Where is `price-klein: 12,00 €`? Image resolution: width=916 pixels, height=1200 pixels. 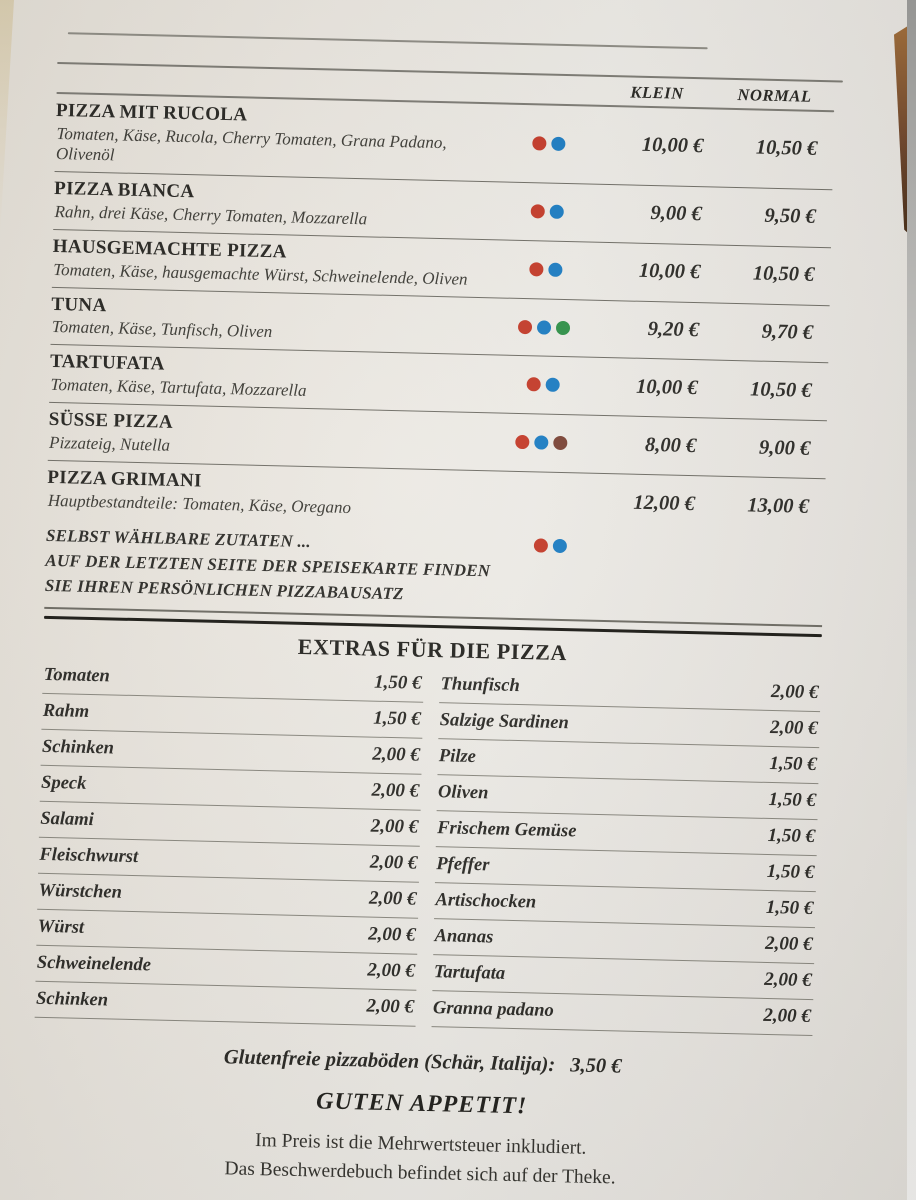
price-klein: 12,00 € is located at coordinates (664, 503).